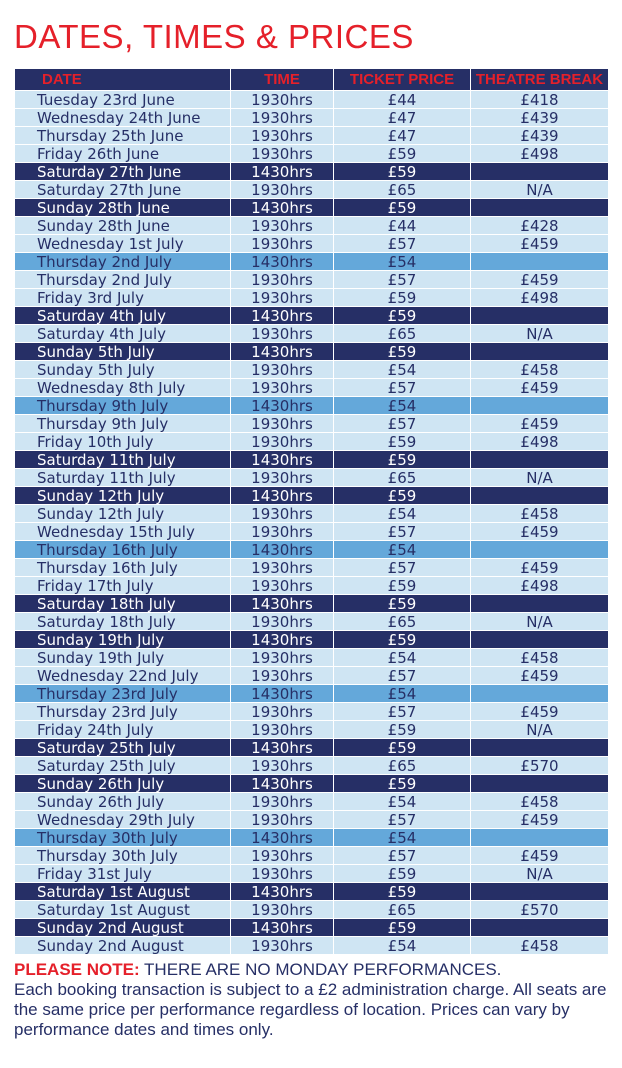 The width and height of the screenshot is (622, 1068). What do you see at coordinates (311, 99) in the screenshot?
I see `table-row: Tuesday 23rd June 1930hrs £44 £418` at bounding box center [311, 99].